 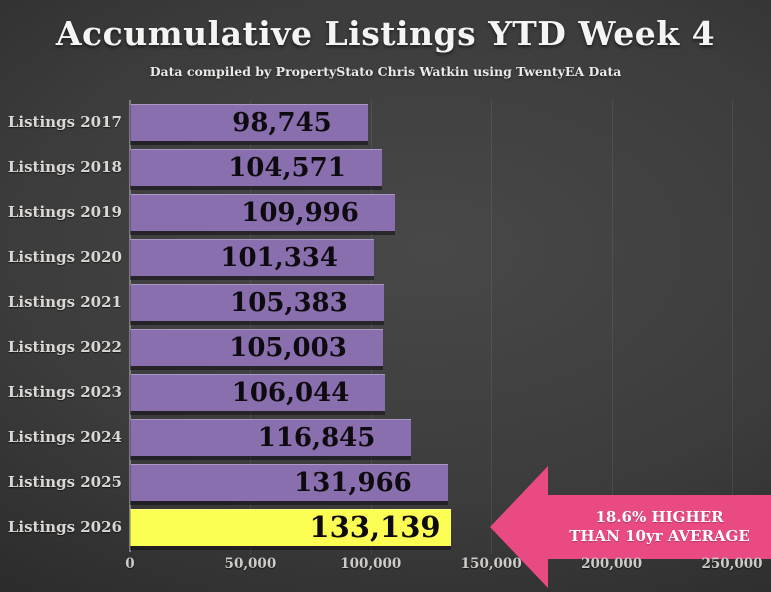 I want to click on bar-area: 133,139, so click(x=450, y=527).